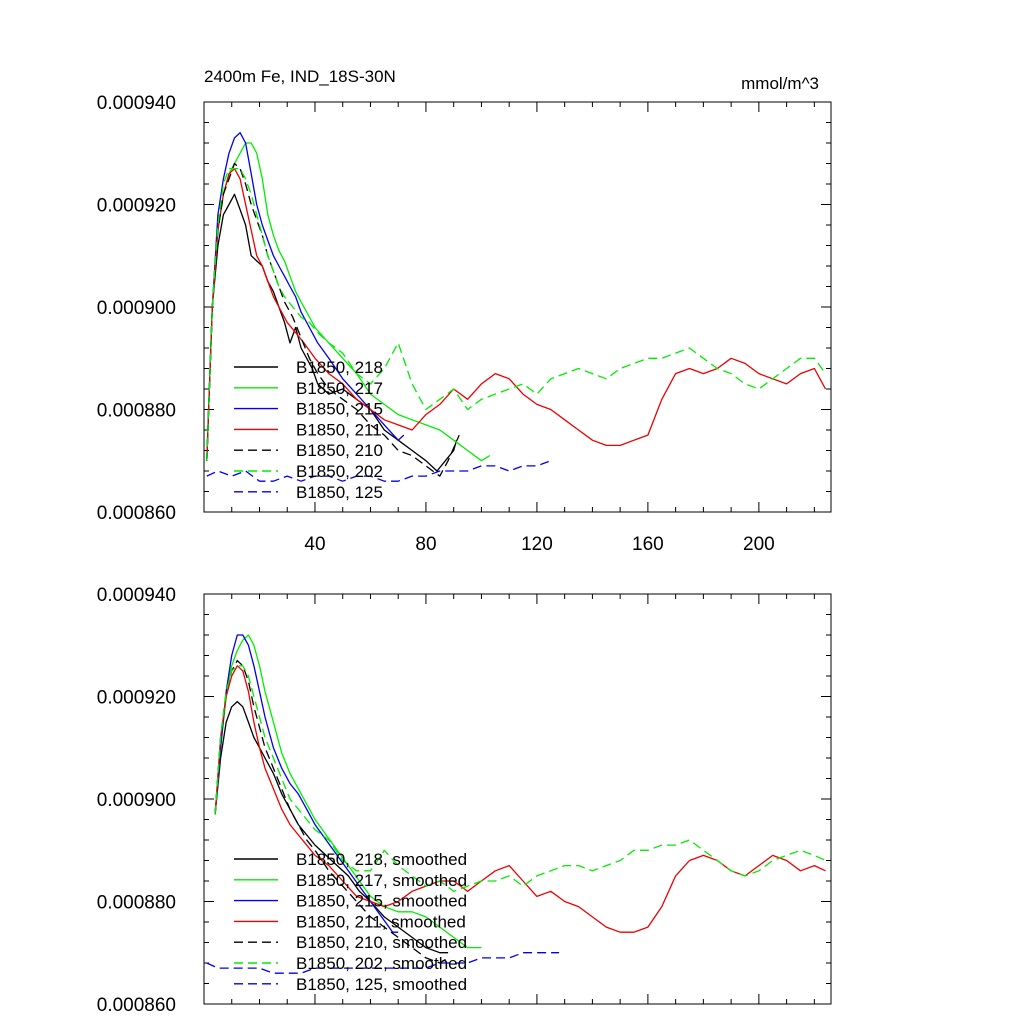  Describe the element at coordinates (300, 76) in the screenshot. I see `chart-title: 2400m Fe, IND_18S-30N` at that location.